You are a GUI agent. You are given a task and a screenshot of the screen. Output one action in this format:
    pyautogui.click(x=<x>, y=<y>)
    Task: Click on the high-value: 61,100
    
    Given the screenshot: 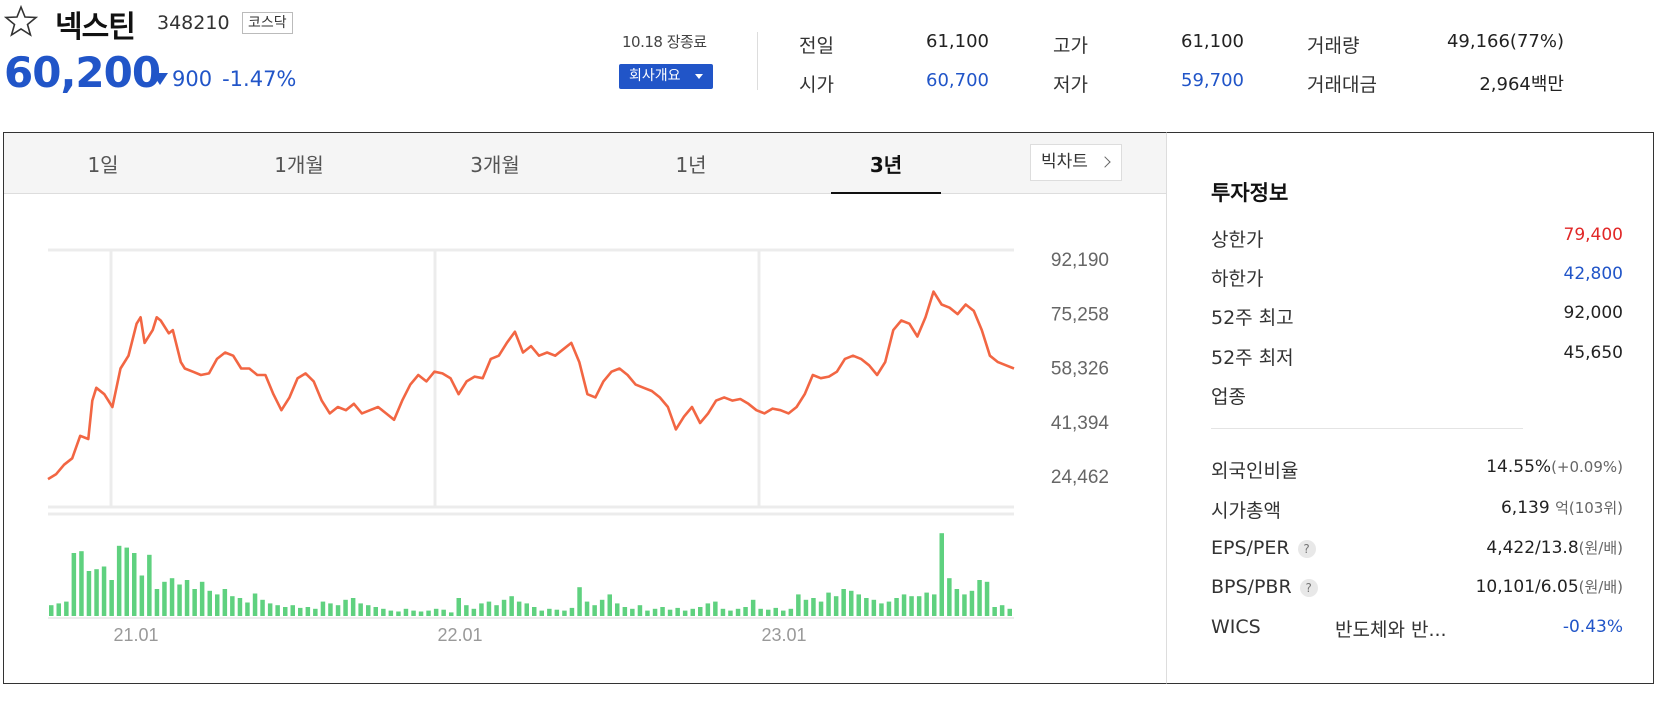 What is the action you would take?
    pyautogui.click(x=1212, y=41)
    